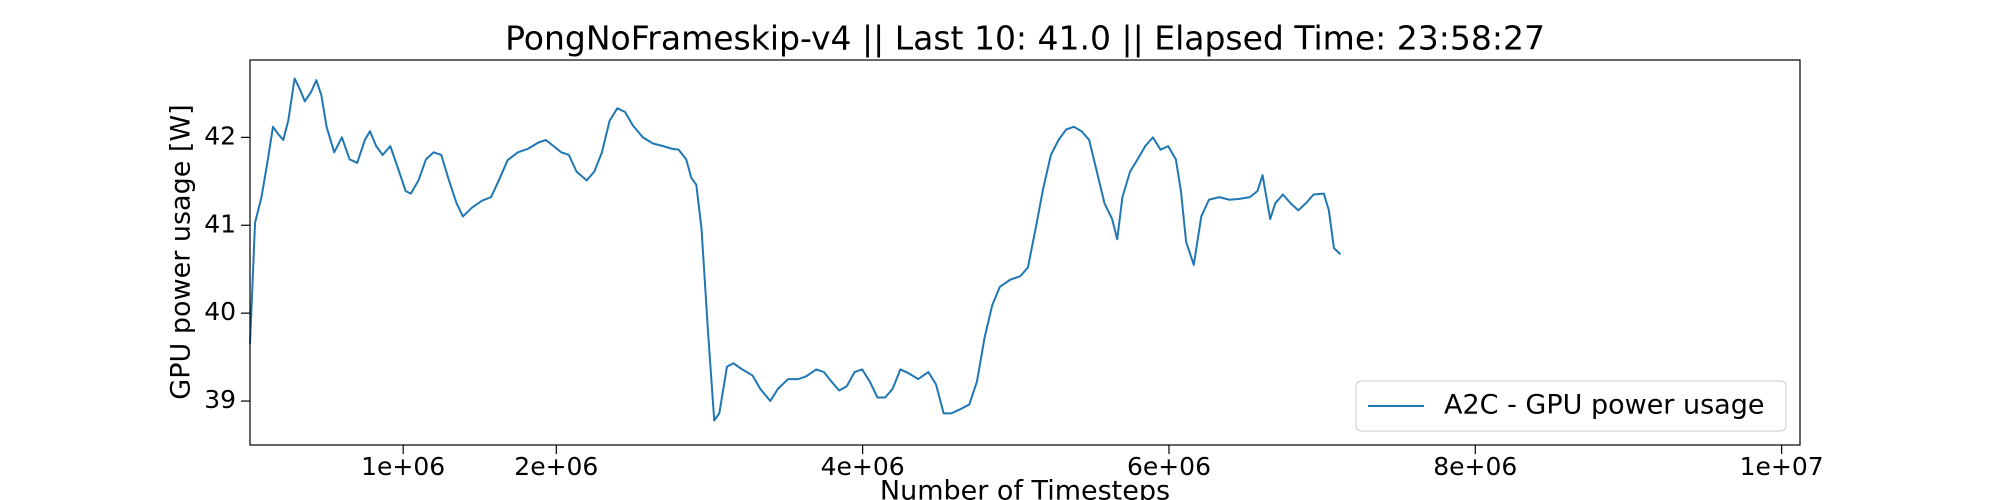 The height and width of the screenshot is (500, 2000). Describe the element at coordinates (1475, 466) in the screenshot. I see `x-tick-label: 8e+06` at that location.